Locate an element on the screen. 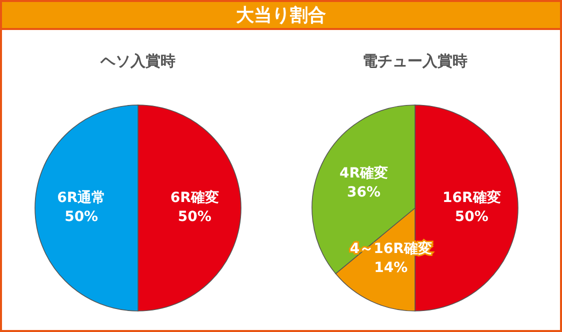  chart-title: ヘソ入賞時 is located at coordinates (138, 61).